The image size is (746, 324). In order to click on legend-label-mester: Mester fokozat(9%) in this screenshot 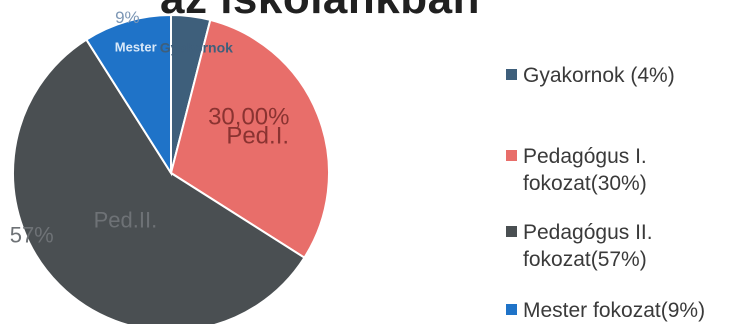, I will do `click(614, 310)`.